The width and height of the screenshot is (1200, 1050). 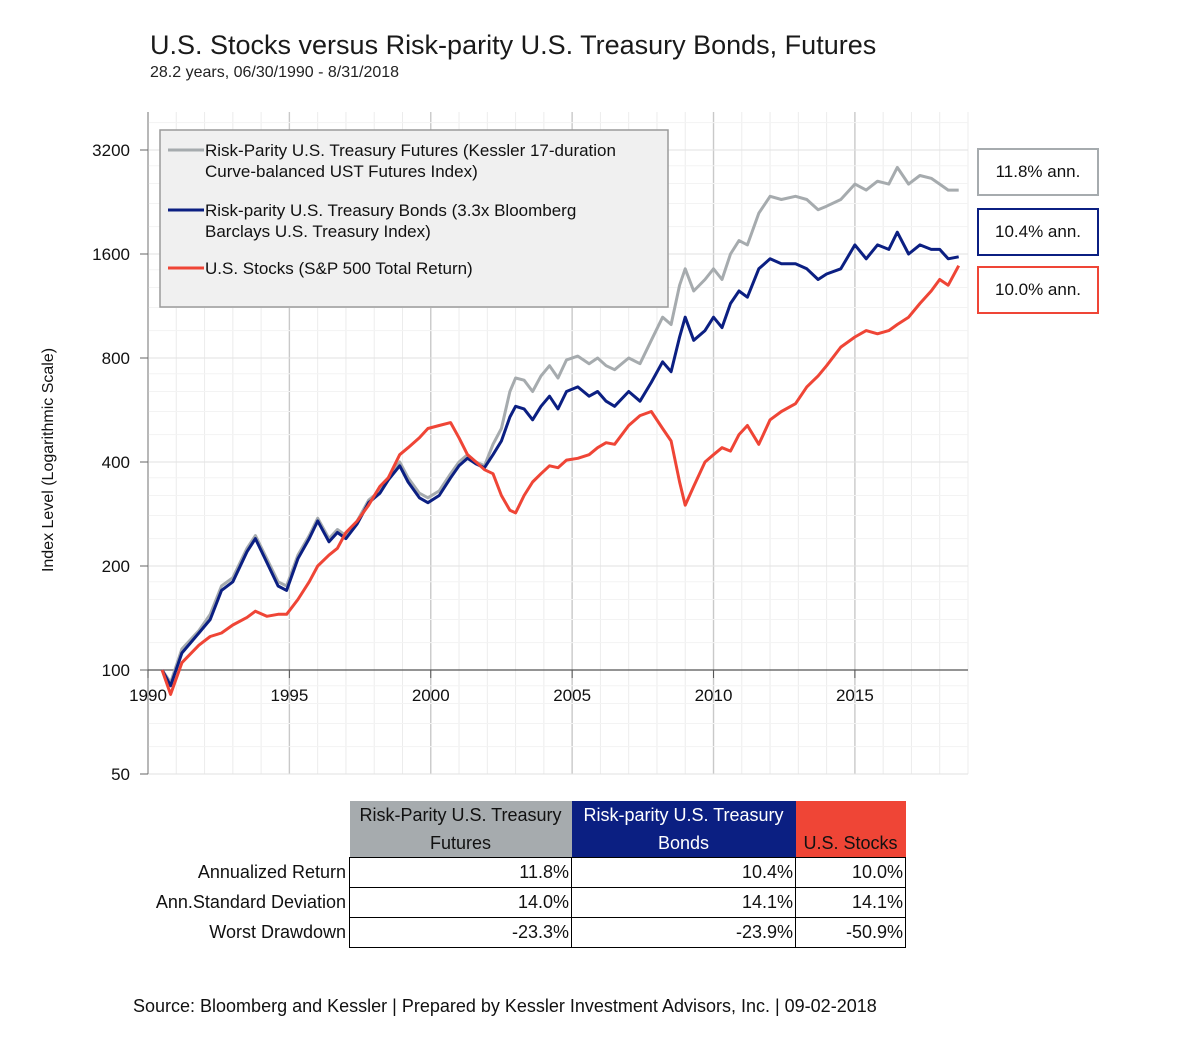 I want to click on table-row: Worst Drawdown -23.3% -23.9% -50.9%, so click(x=525, y=932).